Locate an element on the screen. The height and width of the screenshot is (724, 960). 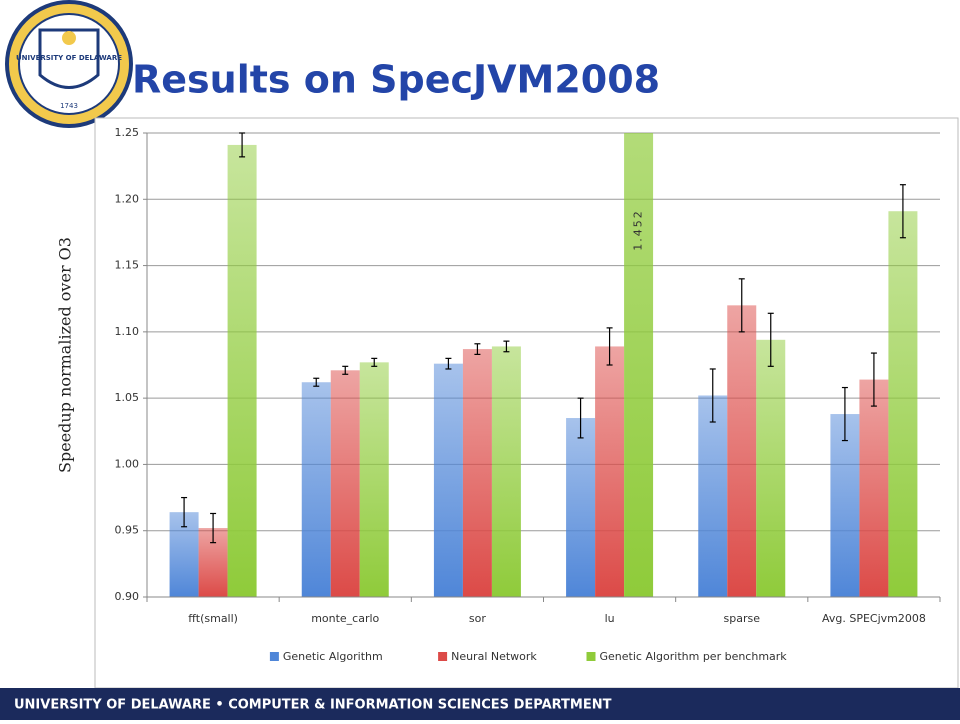
x-tick-label: fft(small) is located at coordinates (213, 618).